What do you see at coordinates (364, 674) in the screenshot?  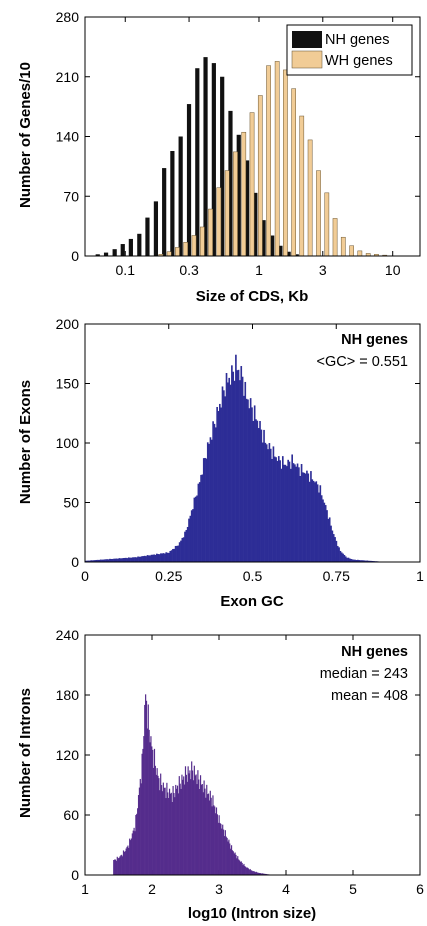 I see `p3-anno-median: median = 243` at bounding box center [364, 674].